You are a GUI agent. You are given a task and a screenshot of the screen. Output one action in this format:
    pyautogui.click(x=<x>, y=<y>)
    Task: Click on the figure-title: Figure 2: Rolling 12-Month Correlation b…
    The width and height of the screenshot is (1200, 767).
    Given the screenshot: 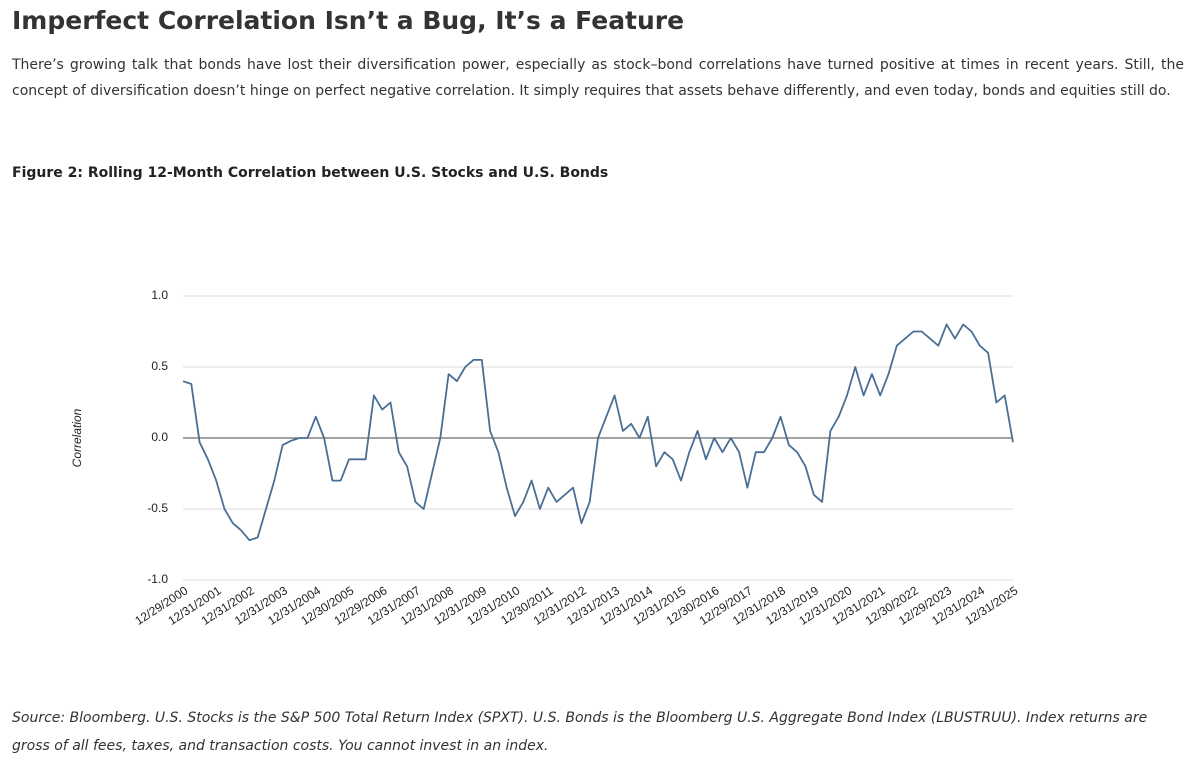 What is the action you would take?
    pyautogui.click(x=310, y=173)
    